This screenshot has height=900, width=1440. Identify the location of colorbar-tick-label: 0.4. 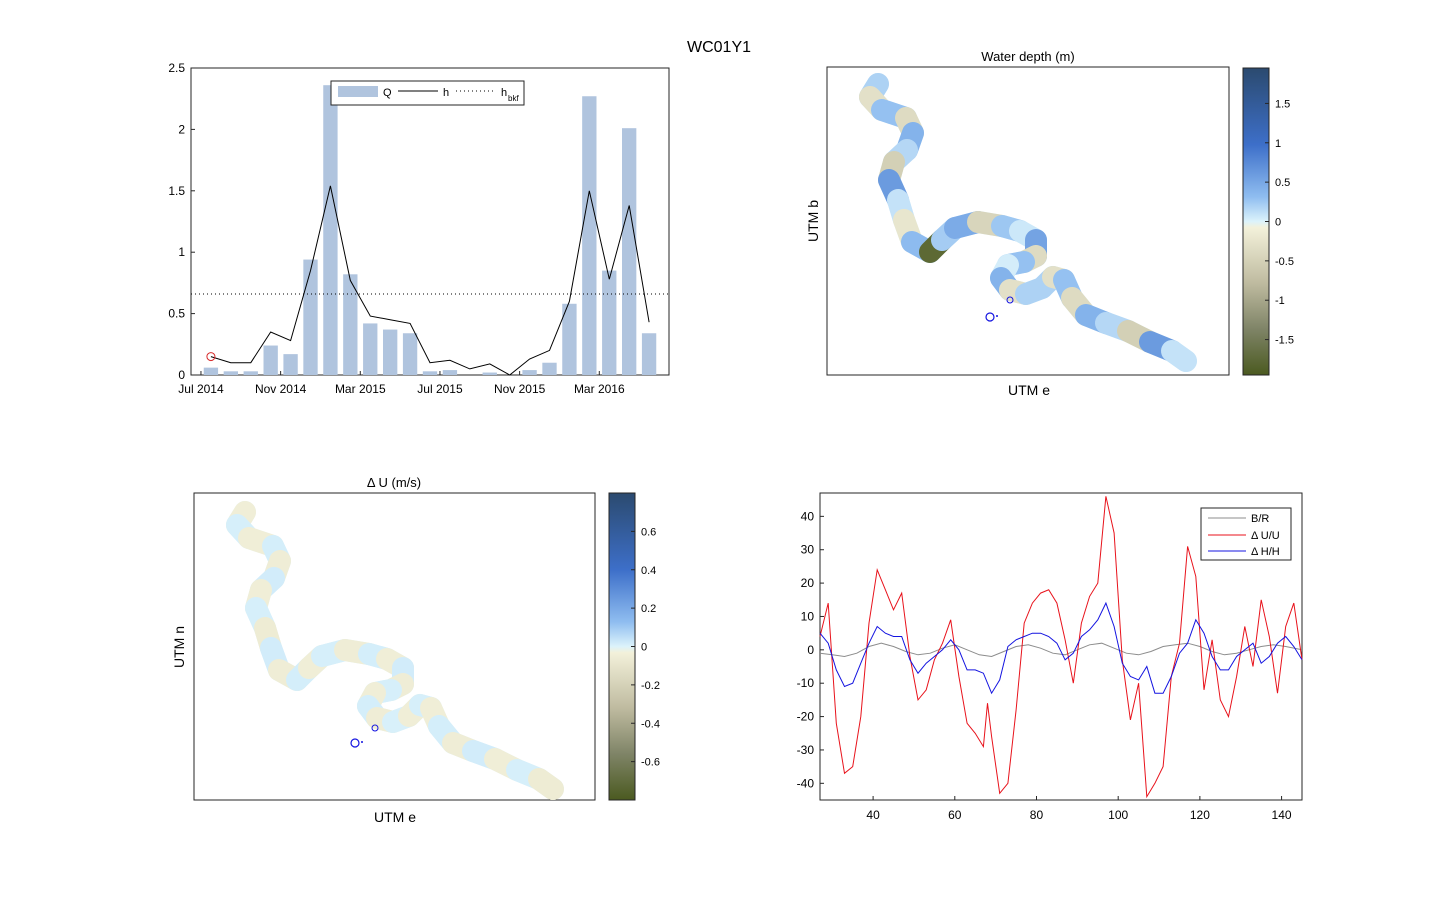
(648, 571).